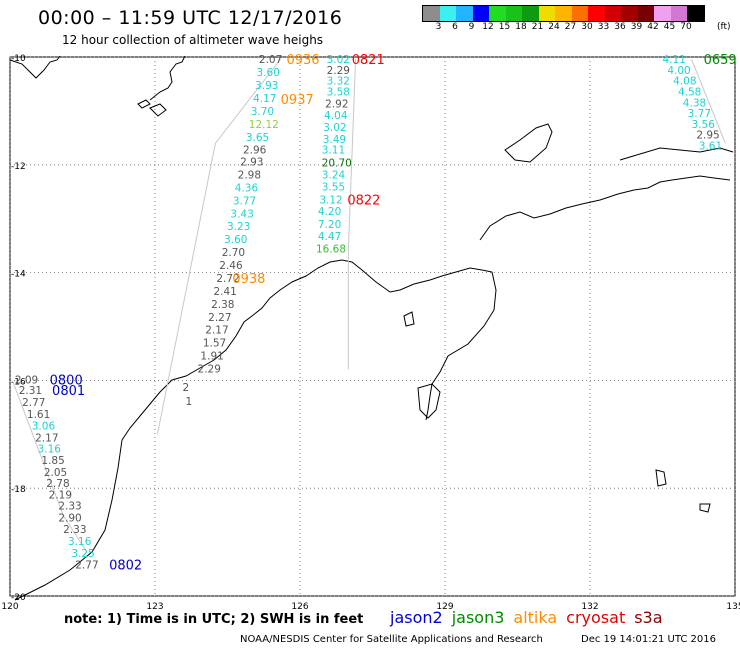 The height and width of the screenshot is (650, 740). I want to click on legend-entry-jason3: jason3, so click(478, 617).